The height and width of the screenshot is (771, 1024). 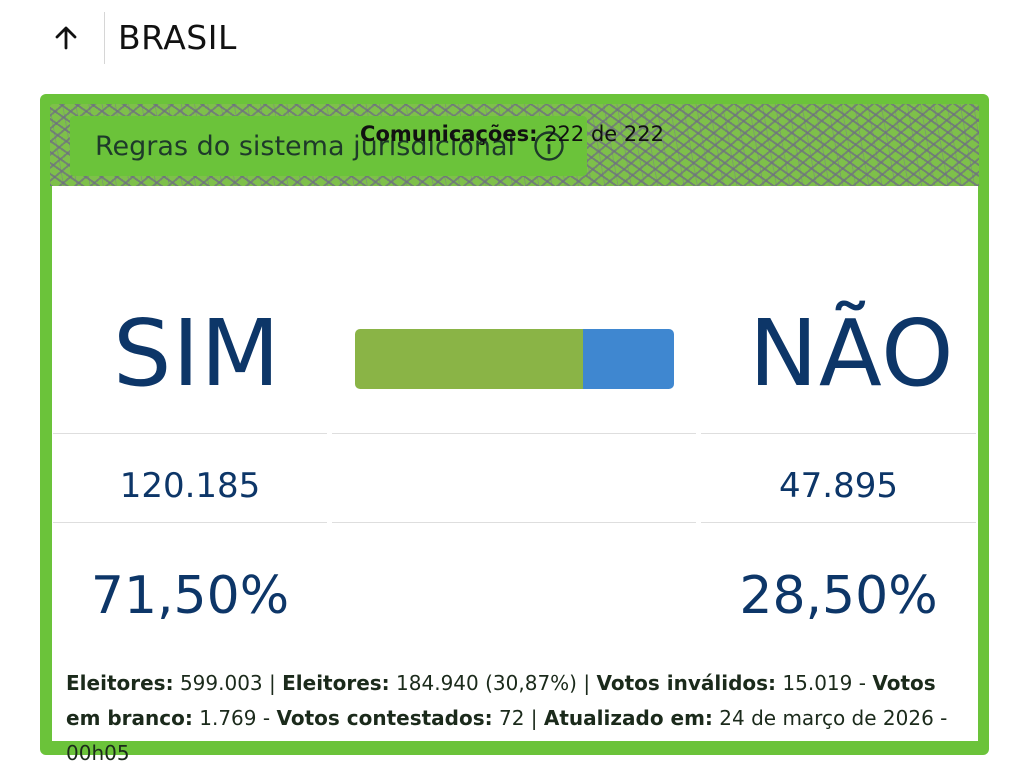 I want to click on rules-button: Regras do sistema jurisdicional, so click(x=328, y=146).